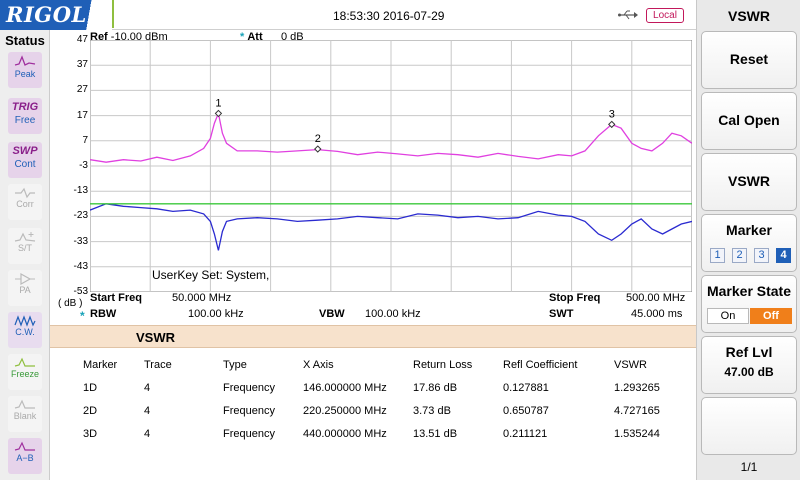 Image resolution: width=800 pixels, height=480 pixels. I want to click on cal-open-button: Cal Open, so click(749, 121).